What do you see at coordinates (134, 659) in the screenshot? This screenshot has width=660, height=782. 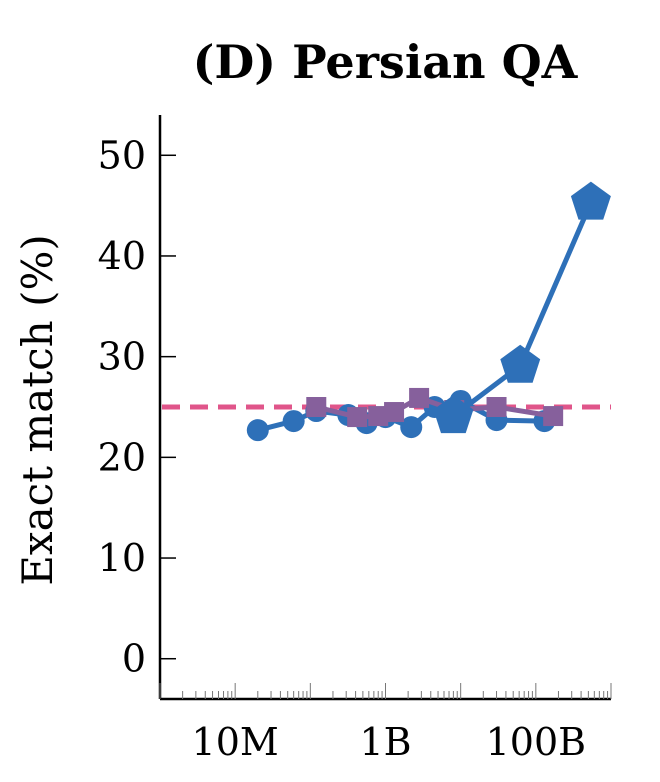 I see `y-tick-label: 0` at bounding box center [134, 659].